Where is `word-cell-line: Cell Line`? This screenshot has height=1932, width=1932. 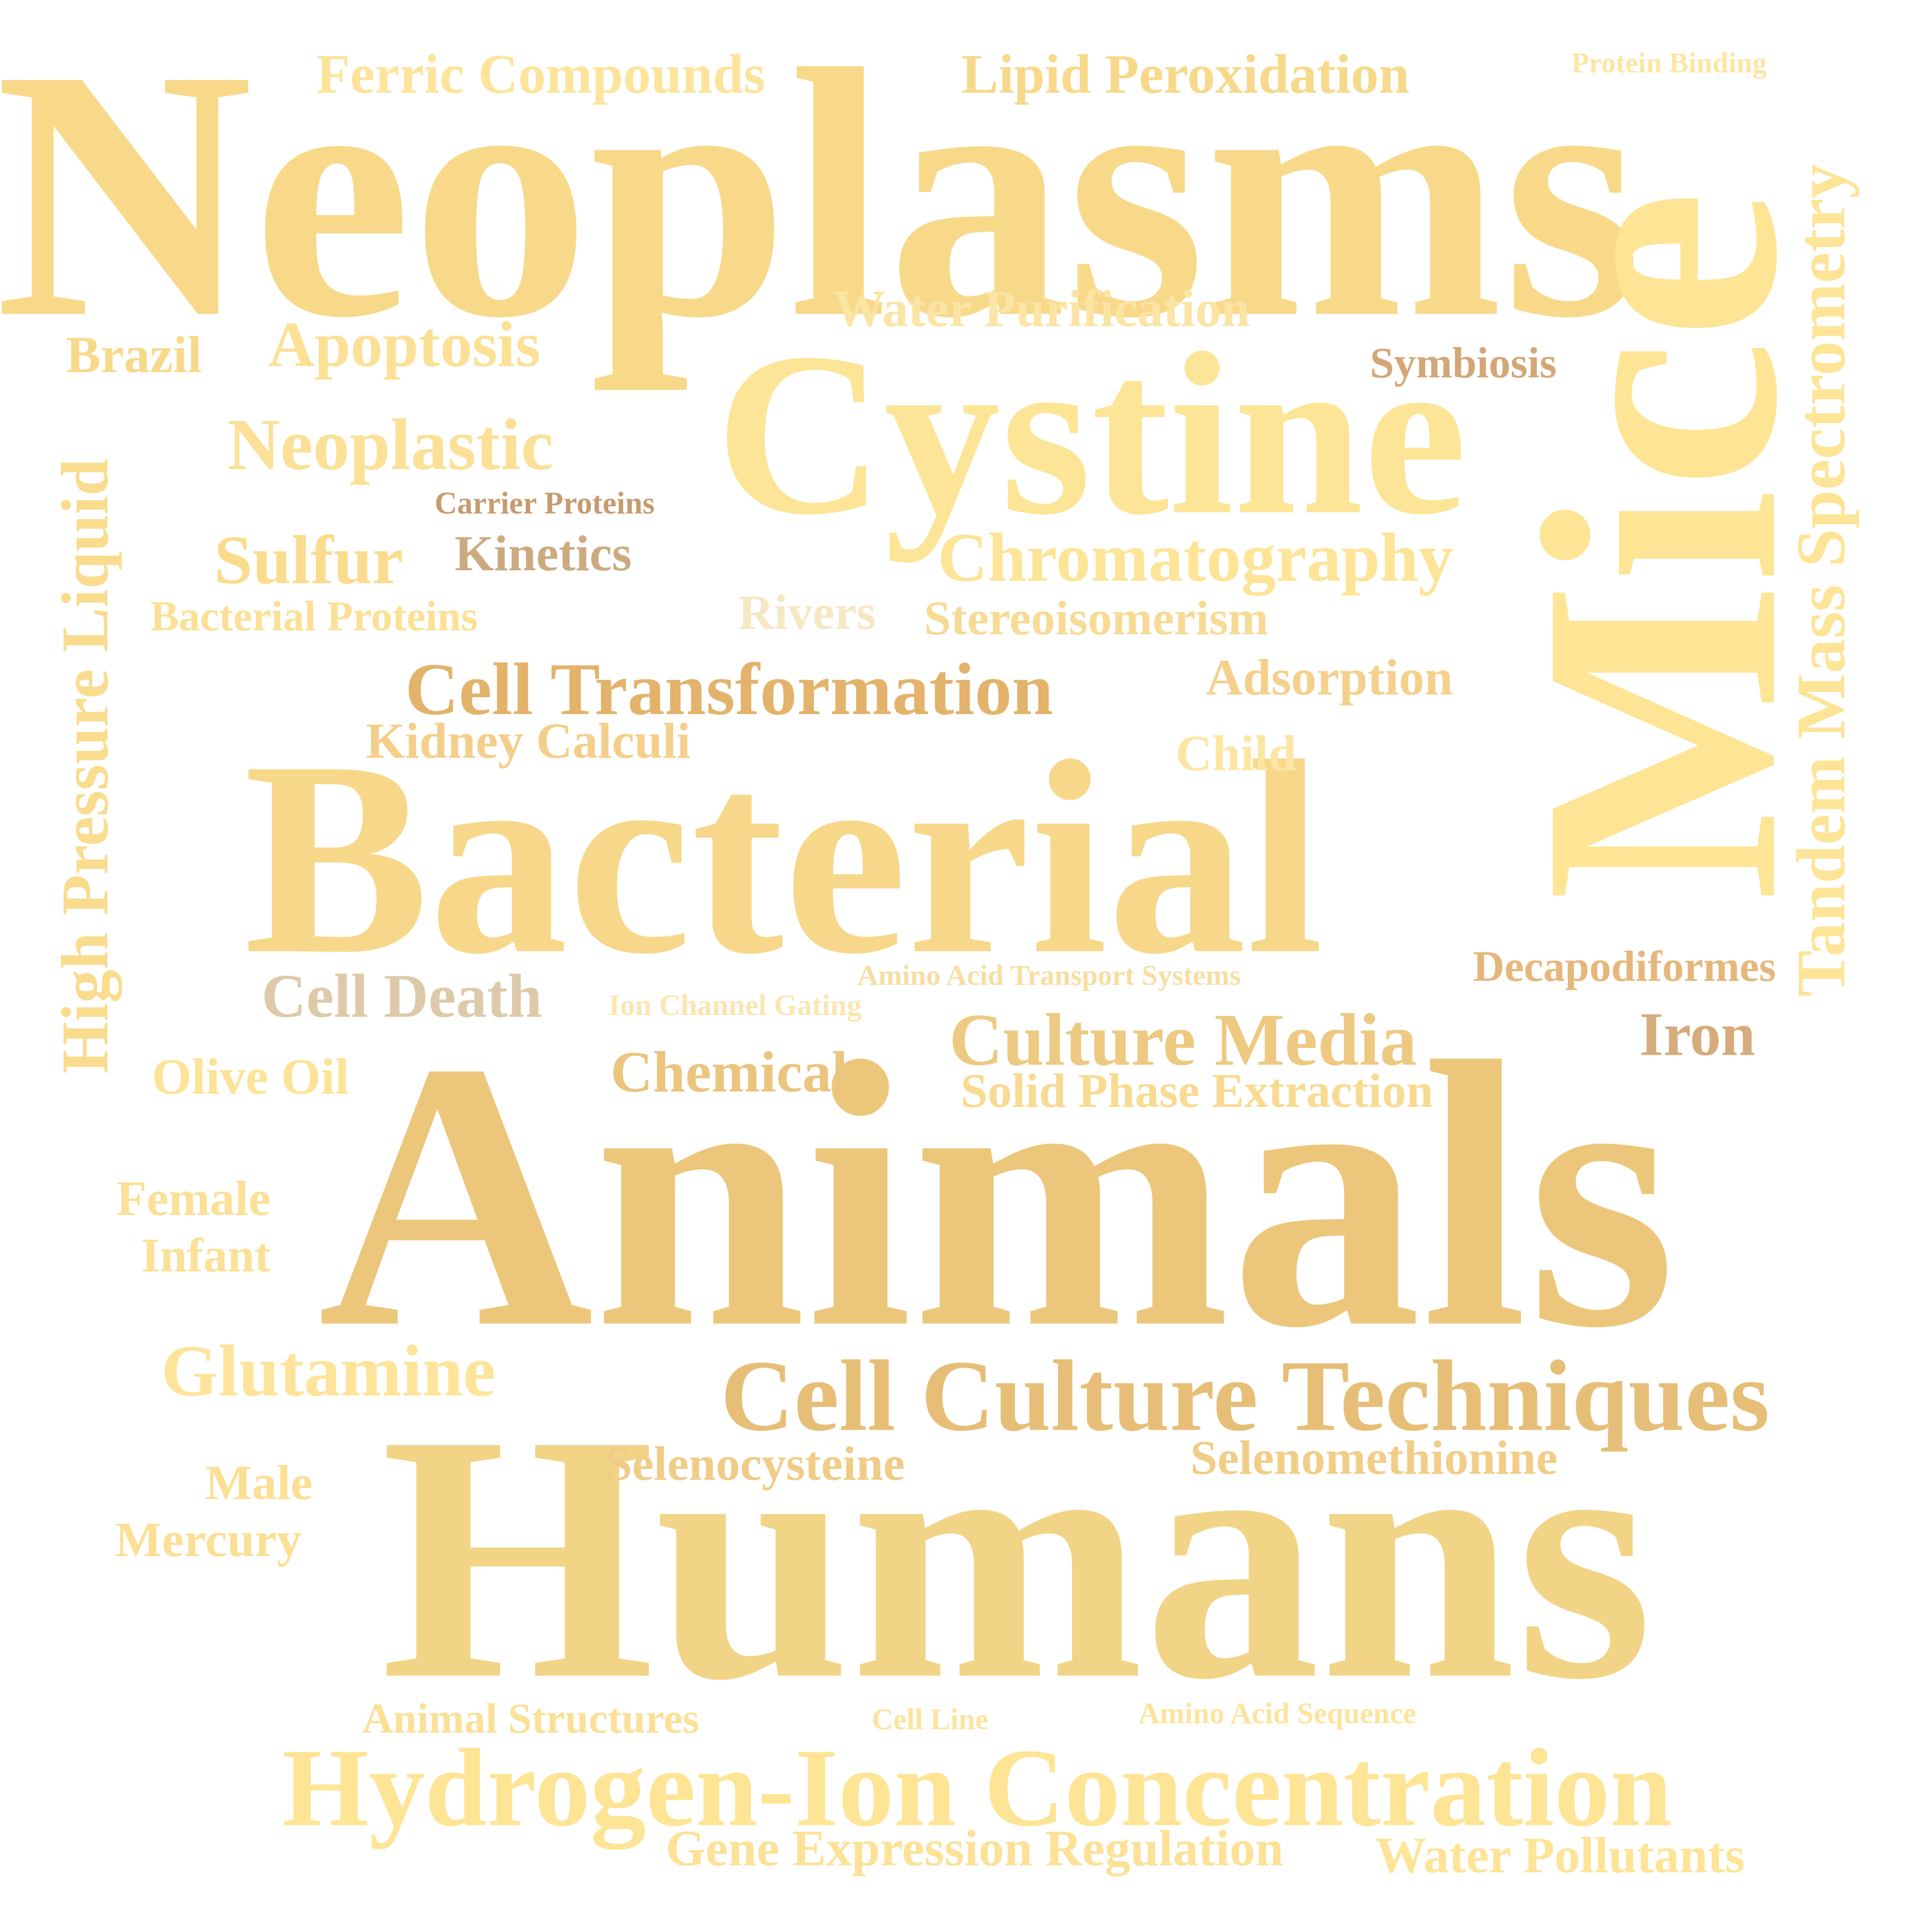 word-cell-line: Cell Line is located at coordinates (930, 1719).